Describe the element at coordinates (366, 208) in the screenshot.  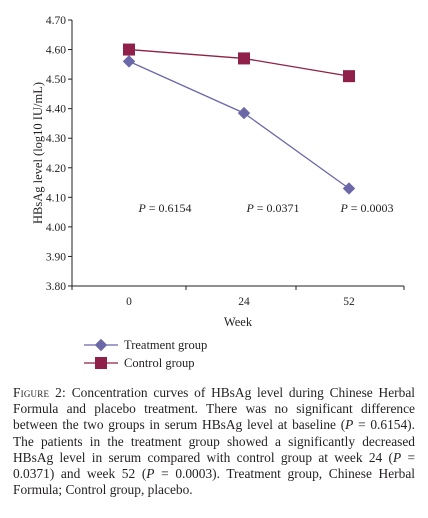
I see `p-value-annotation: P = 0.0003` at that location.